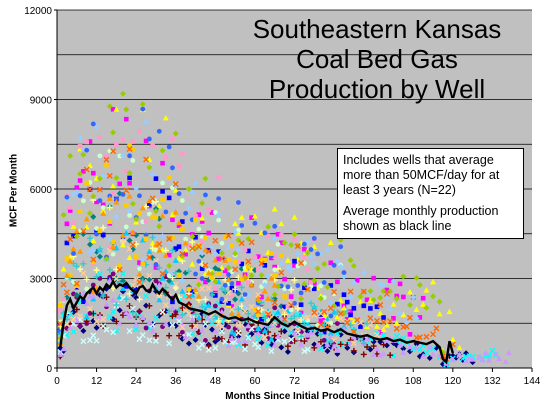  I want to click on x-tick-label-24: 24, so click(137, 381).